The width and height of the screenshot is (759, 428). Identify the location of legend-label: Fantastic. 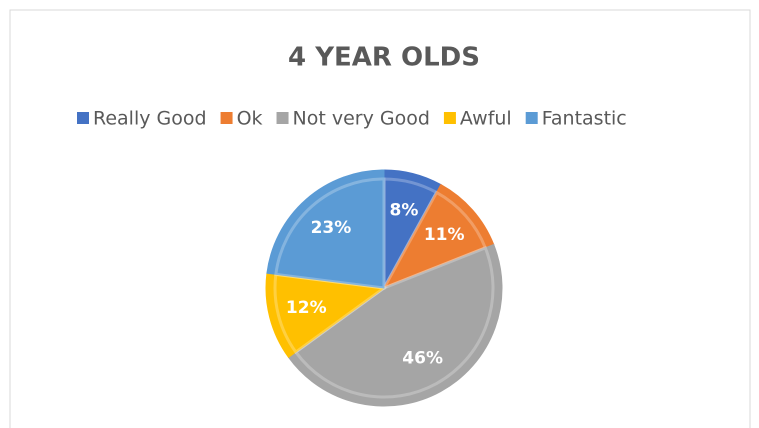
(584, 119).